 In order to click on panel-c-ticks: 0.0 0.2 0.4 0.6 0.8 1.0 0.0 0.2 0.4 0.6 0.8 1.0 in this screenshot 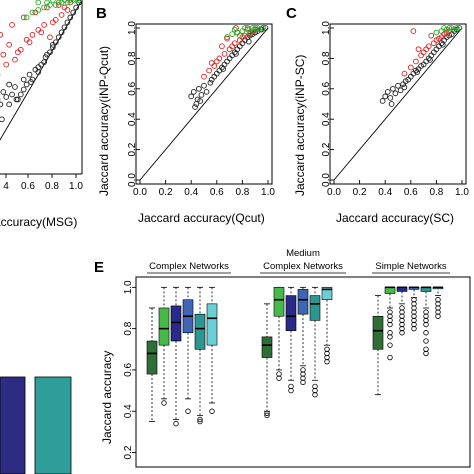, I will do `click(395, 109)`.